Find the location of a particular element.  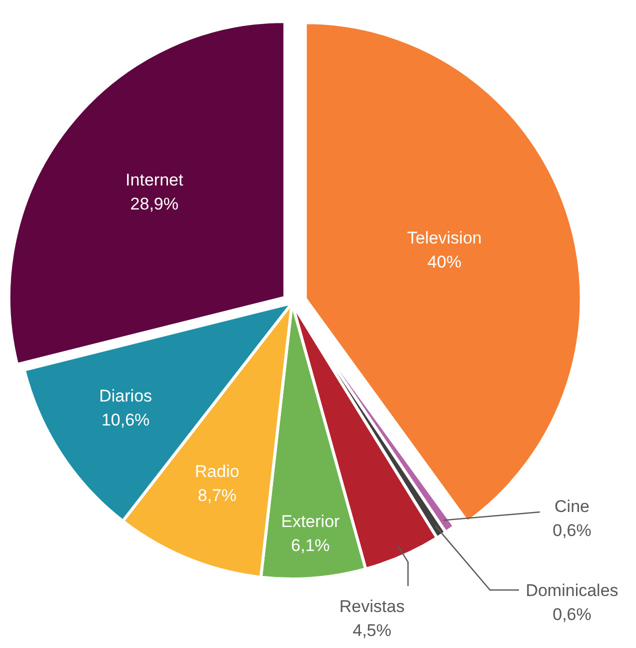

data-label: 28,9% is located at coordinates (154, 204).